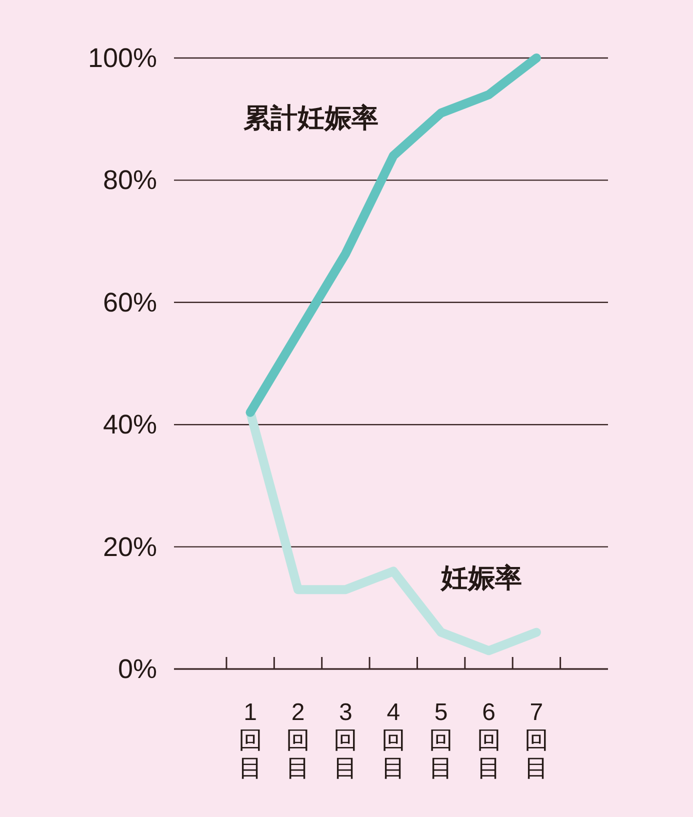 This screenshot has height=817, width=693. I want to click on y-tick-label: 0%, so click(137, 669).